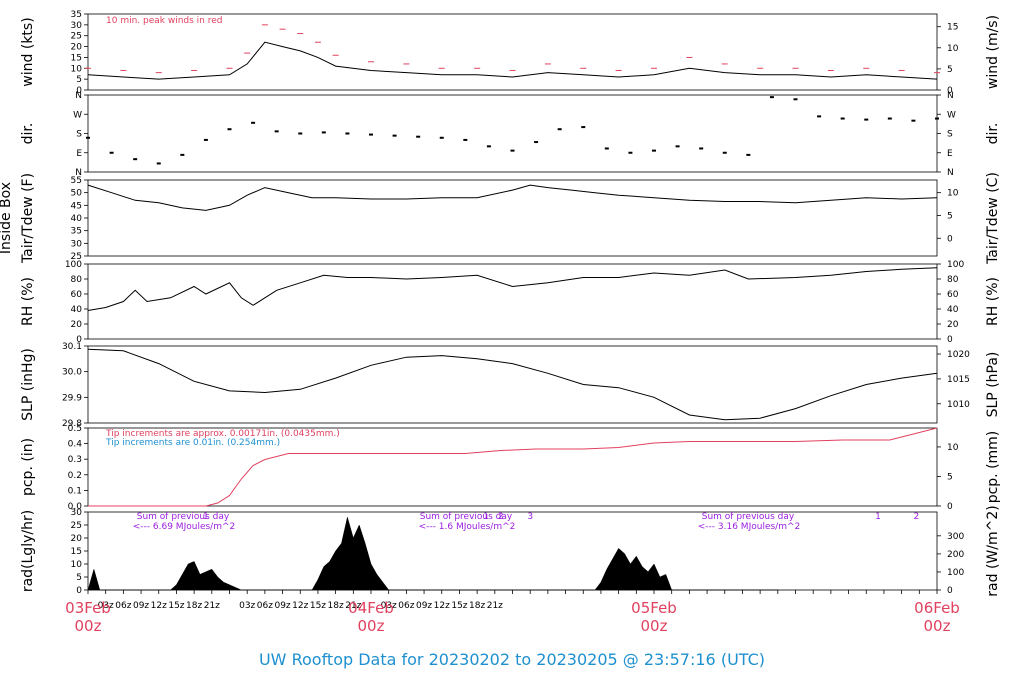 This screenshot has height=700, width=1024. What do you see at coordinates (28, 384) in the screenshot?
I see `left-axis-label: SLP (inHg)` at bounding box center [28, 384].